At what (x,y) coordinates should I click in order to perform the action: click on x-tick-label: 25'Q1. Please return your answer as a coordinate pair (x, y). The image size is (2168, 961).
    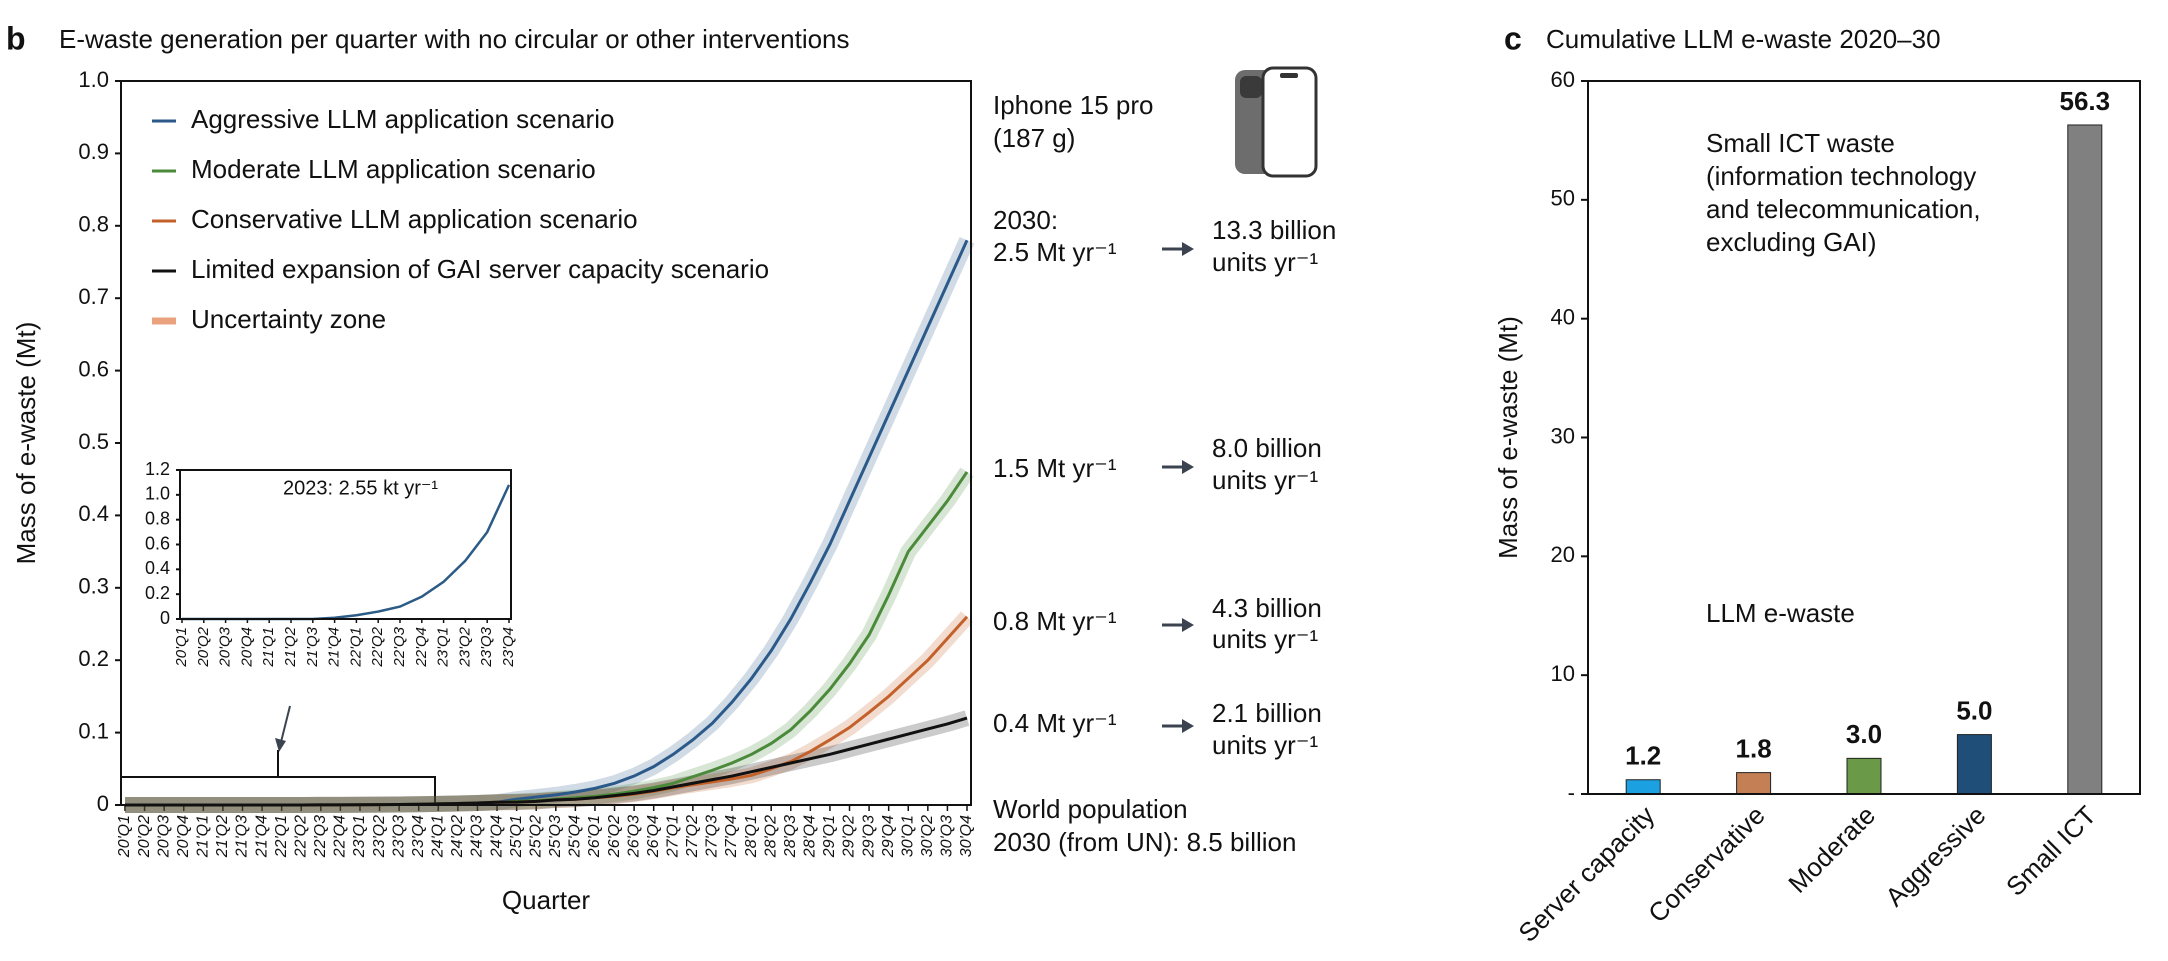
    Looking at the image, I should click on (516, 836).